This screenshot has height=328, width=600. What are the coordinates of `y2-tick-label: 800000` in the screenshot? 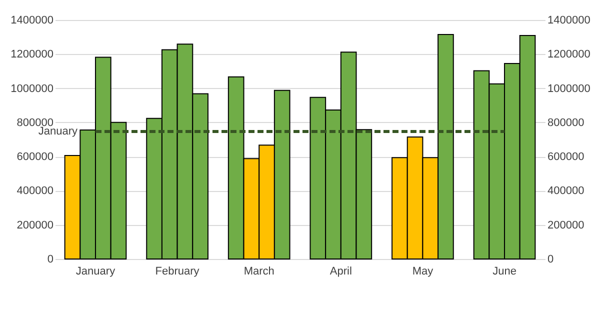 It's located at (566, 122).